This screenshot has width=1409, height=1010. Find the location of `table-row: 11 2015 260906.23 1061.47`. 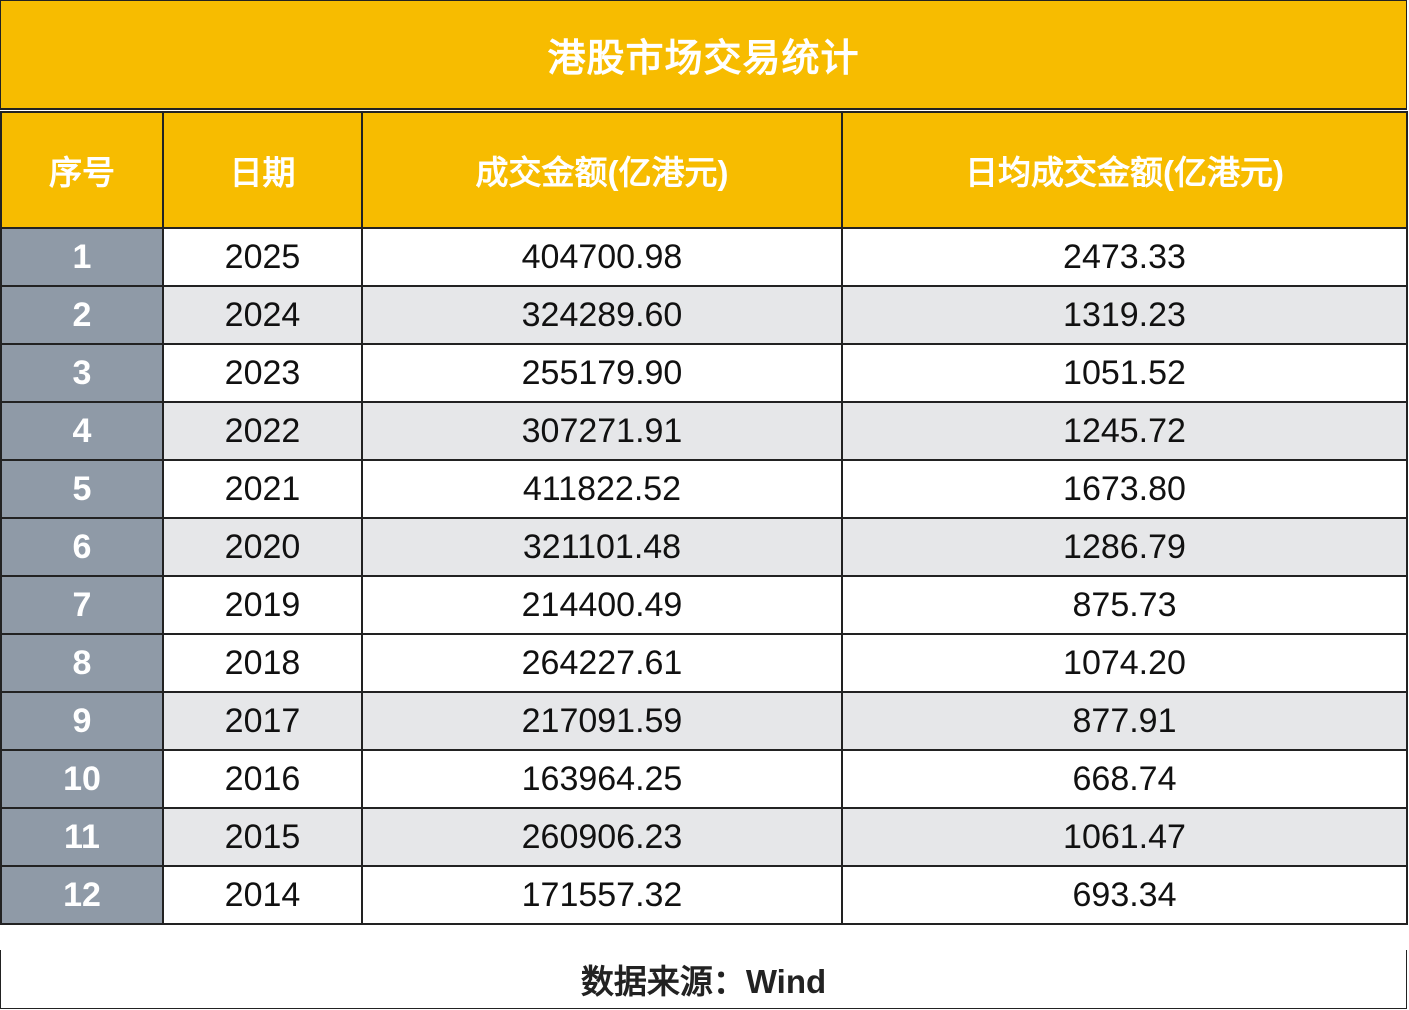

table-row: 11 2015 260906.23 1061.47 is located at coordinates (704, 837).